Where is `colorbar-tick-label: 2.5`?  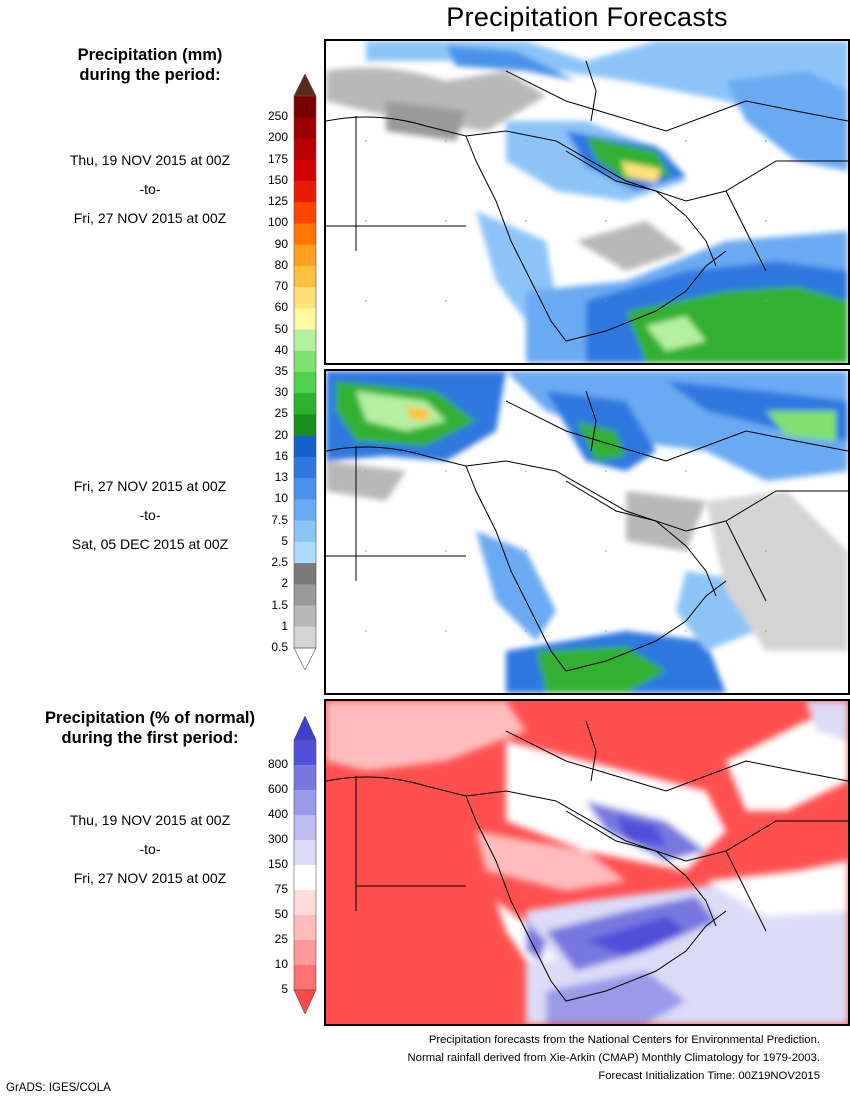
colorbar-tick-label: 2.5 is located at coordinates (279, 562).